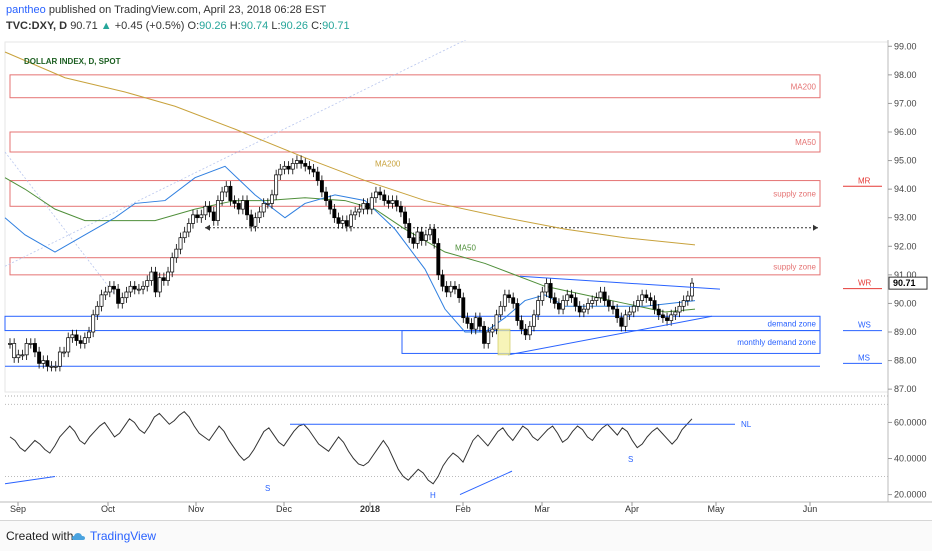 This screenshot has width=932, height=551. Describe the element at coordinates (904, 283) in the screenshot. I see `last-price-tag-label: 90.71` at that location.